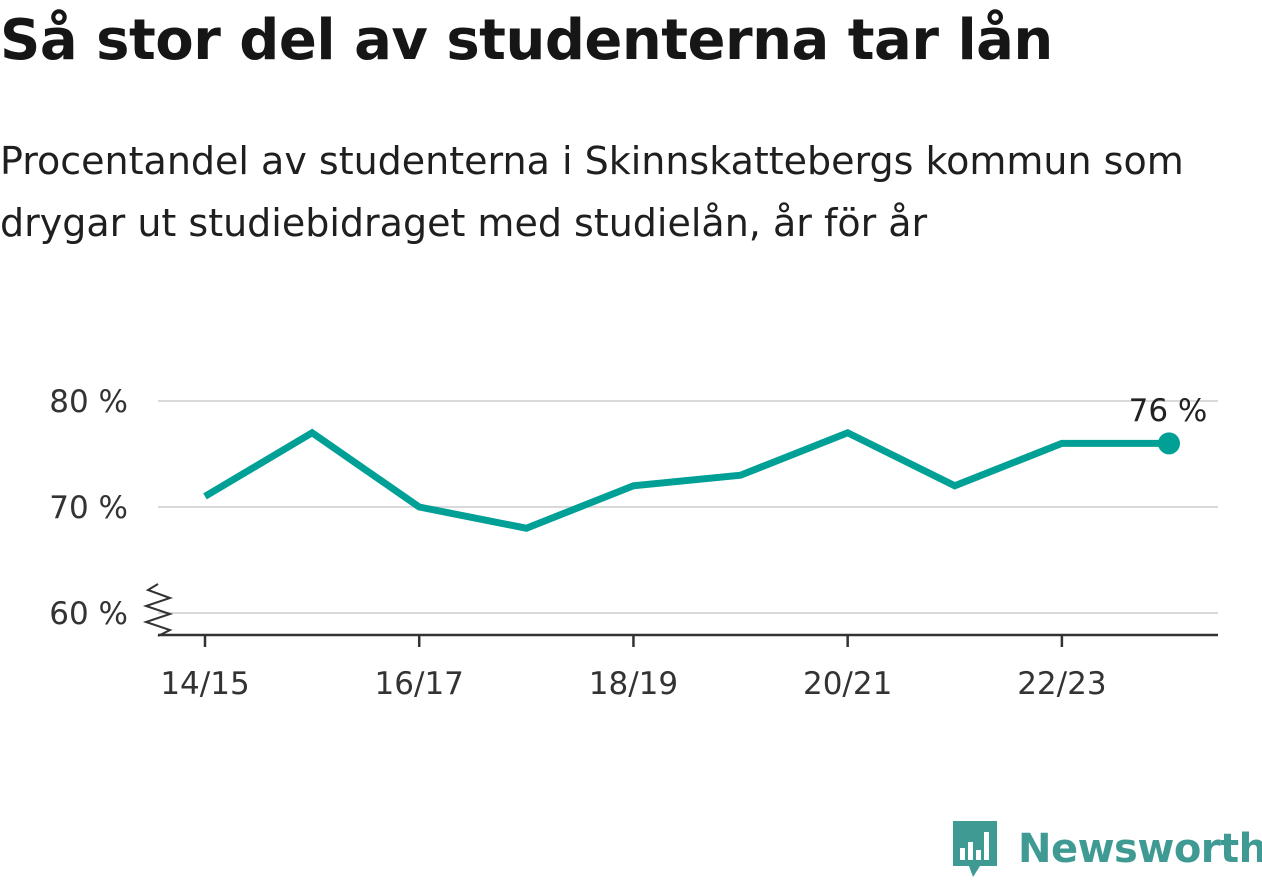  Describe the element at coordinates (88, 508) in the screenshot. I see `y-tick-label: 70 %` at that location.